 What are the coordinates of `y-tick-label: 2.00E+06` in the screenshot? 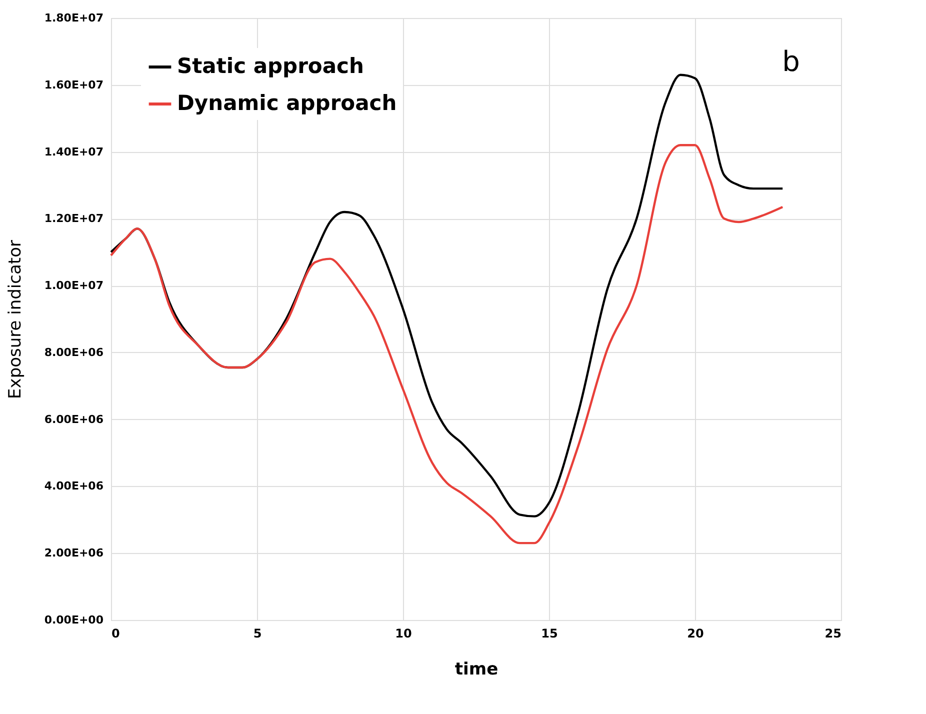 It's located at (74, 553).